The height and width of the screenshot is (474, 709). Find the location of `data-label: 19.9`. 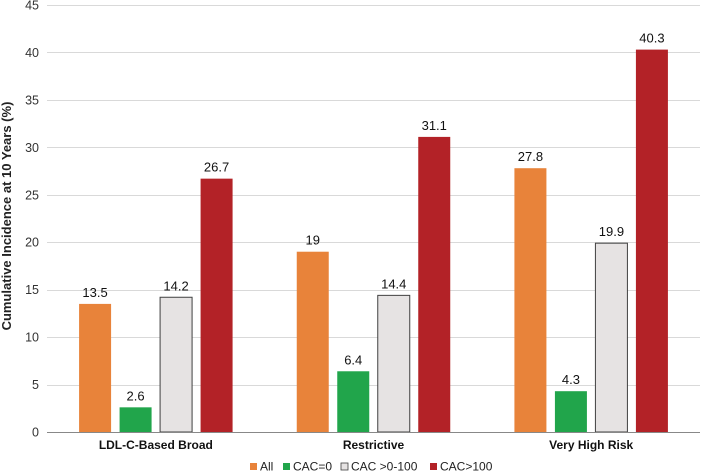

data-label: 19.9 is located at coordinates (611, 231).